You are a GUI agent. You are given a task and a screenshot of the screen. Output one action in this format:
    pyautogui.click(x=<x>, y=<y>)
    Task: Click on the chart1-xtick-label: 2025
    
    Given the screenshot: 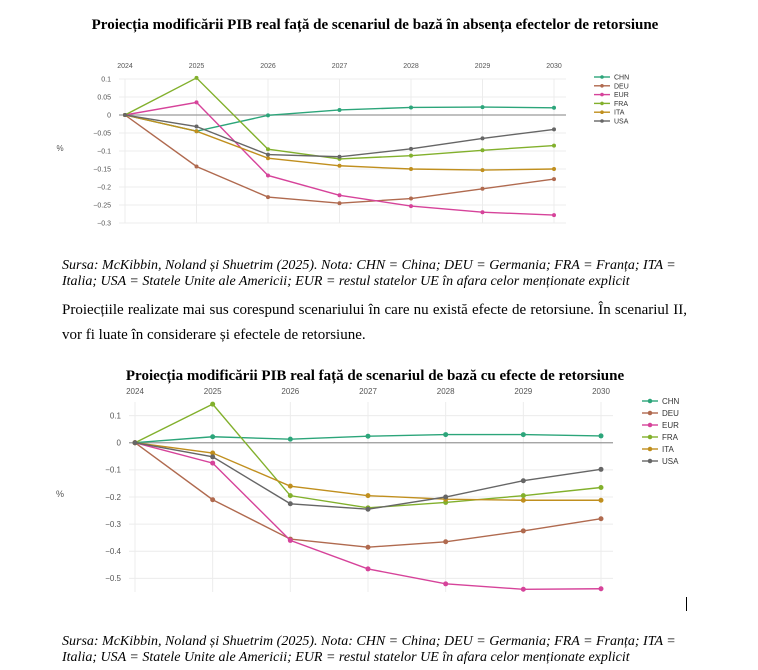 What is the action you would take?
    pyautogui.click(x=197, y=66)
    